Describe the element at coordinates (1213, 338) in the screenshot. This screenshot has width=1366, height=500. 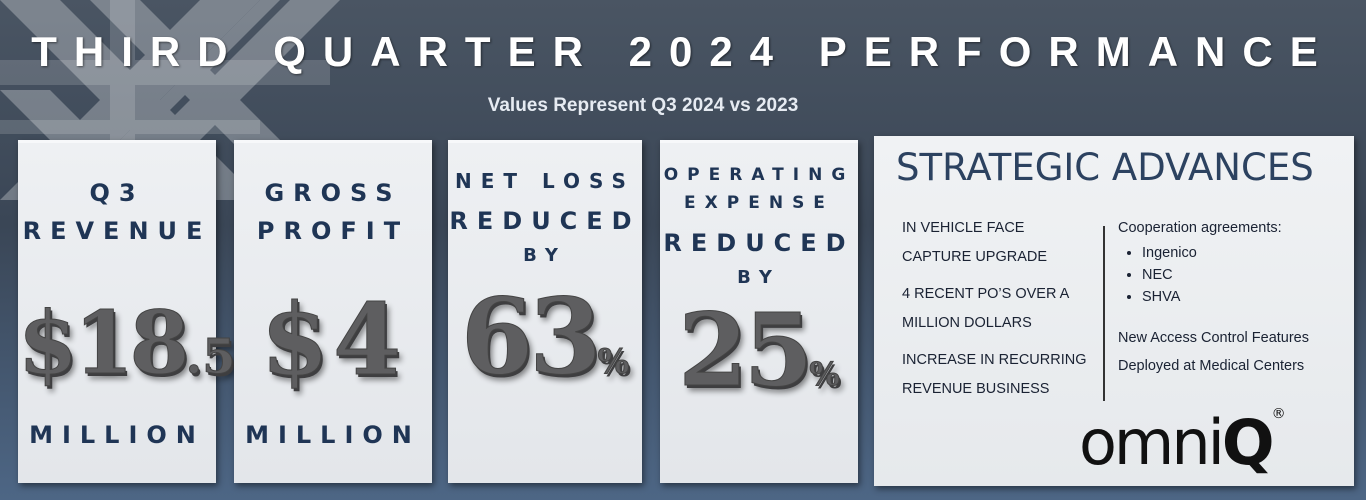
I see `access-line: New Access Control Features` at that location.